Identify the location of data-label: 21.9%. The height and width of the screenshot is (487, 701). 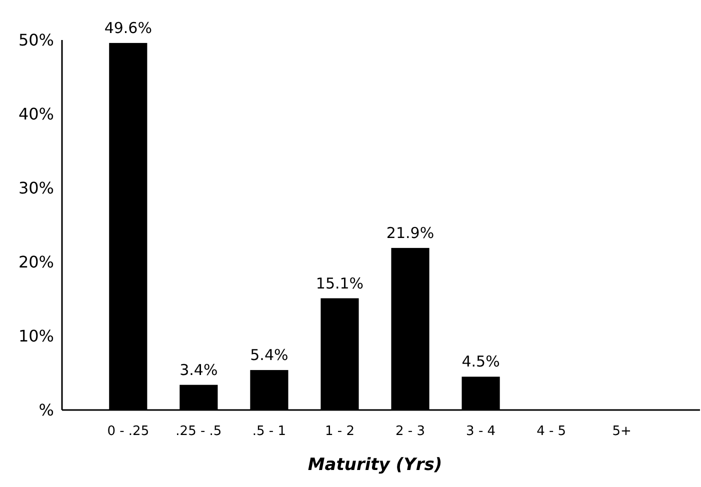
(410, 233).